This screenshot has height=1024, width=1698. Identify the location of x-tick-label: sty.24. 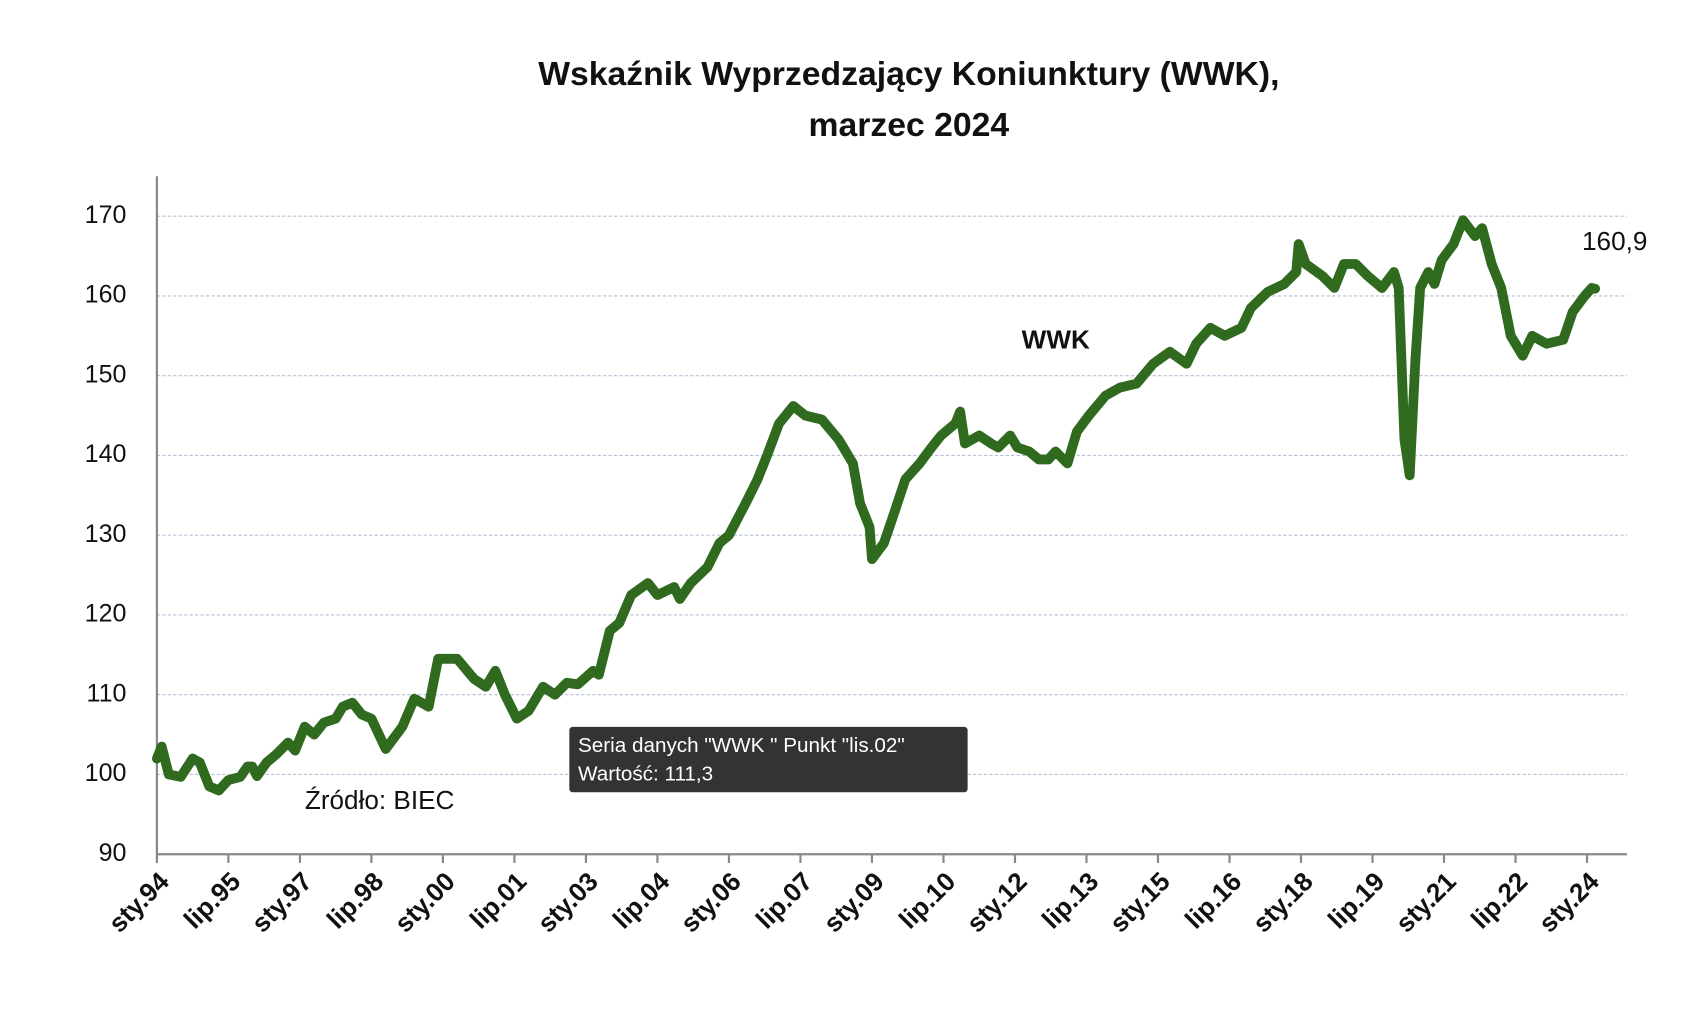
(1569, 902).